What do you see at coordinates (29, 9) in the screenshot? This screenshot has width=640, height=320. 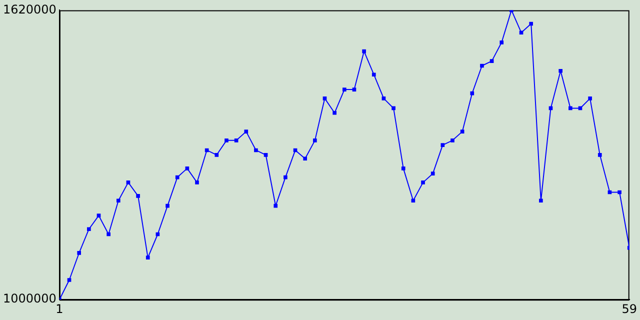 I see `y-tick-label: 1620000` at bounding box center [29, 9].